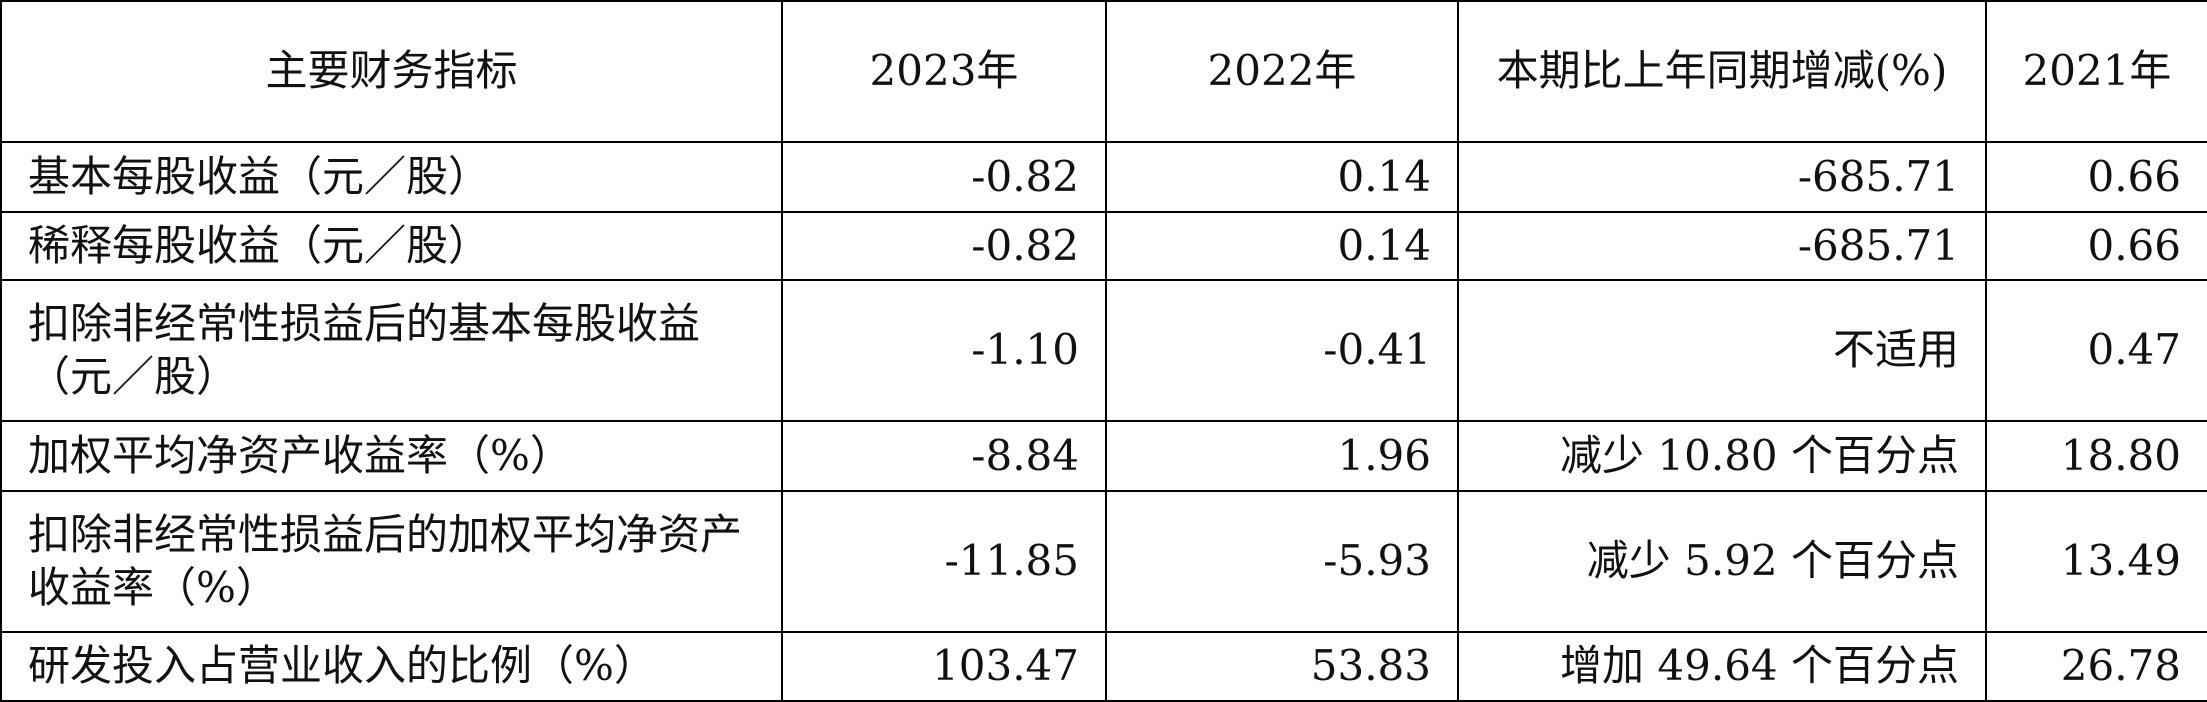 The image size is (2207, 702). What do you see at coordinates (2096, 71) in the screenshot?
I see `header-cell: 2021年` at bounding box center [2096, 71].